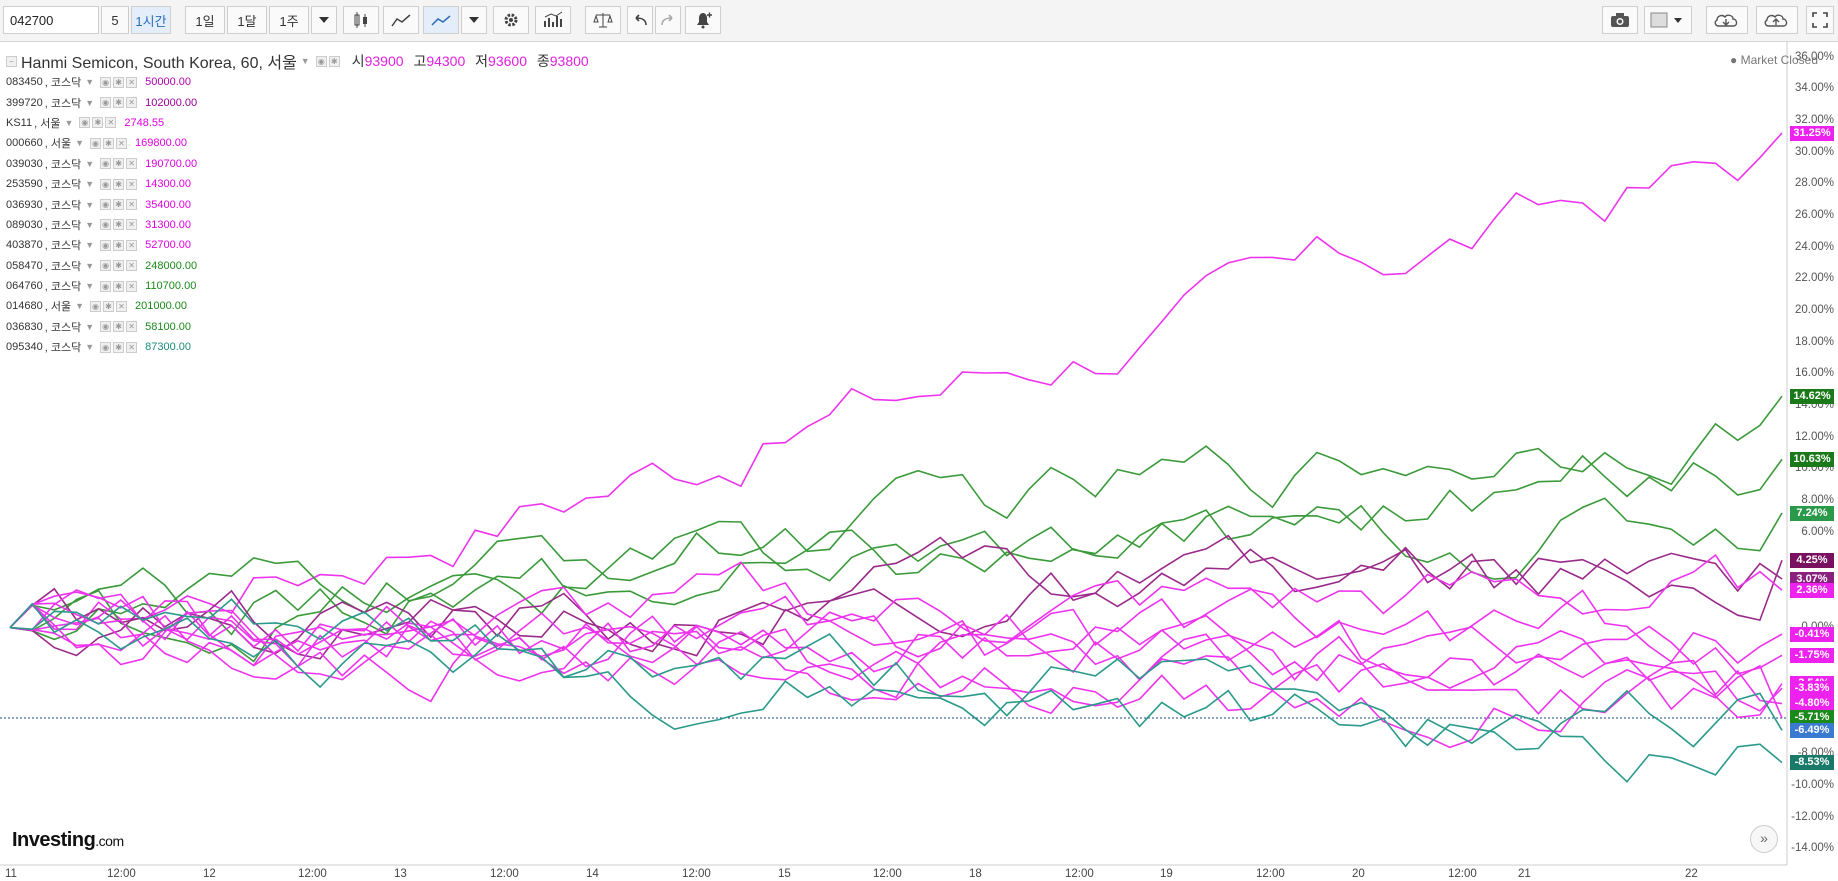 This screenshot has height=881, width=1838. What do you see at coordinates (474, 20) in the screenshot?
I see `chart-type-dropdown-button` at bounding box center [474, 20].